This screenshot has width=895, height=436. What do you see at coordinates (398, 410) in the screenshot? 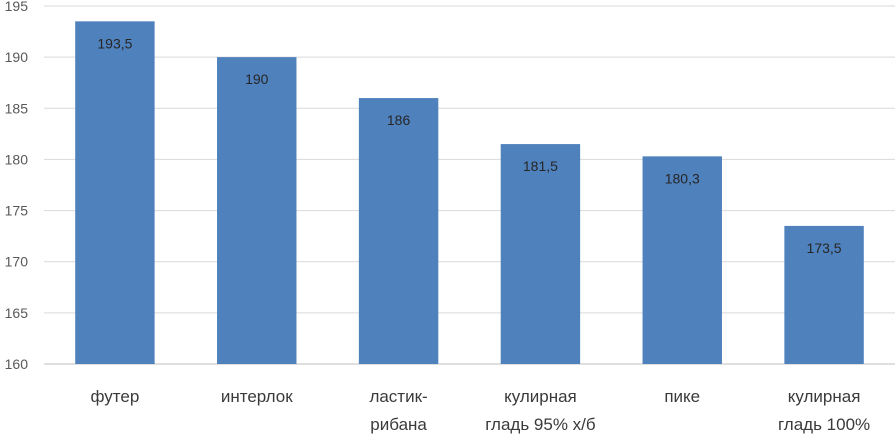
I see `x-category-label: ластик-рибана` at bounding box center [398, 410].